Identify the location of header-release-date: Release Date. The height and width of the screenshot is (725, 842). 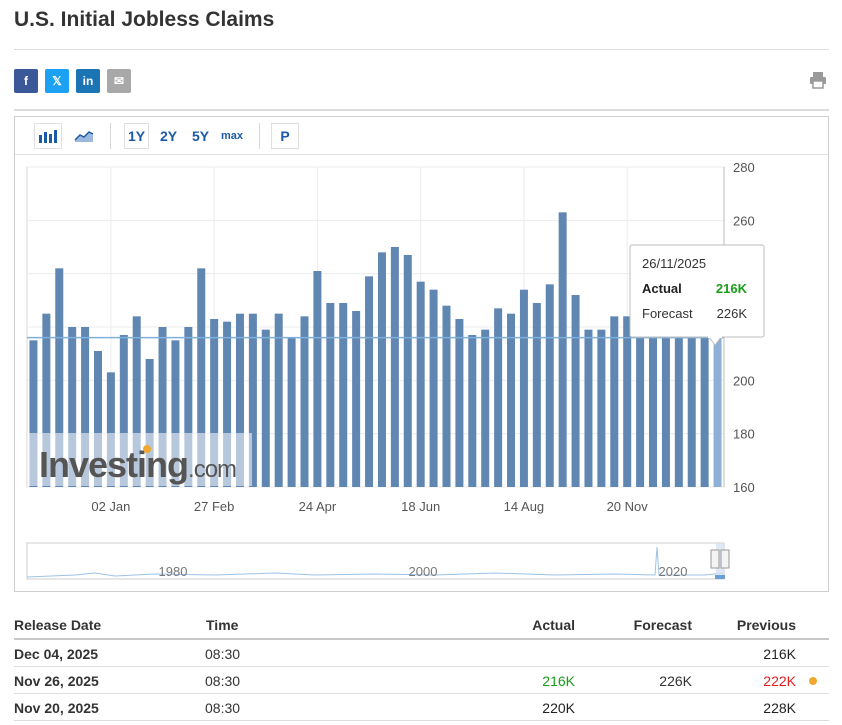
(58, 625).